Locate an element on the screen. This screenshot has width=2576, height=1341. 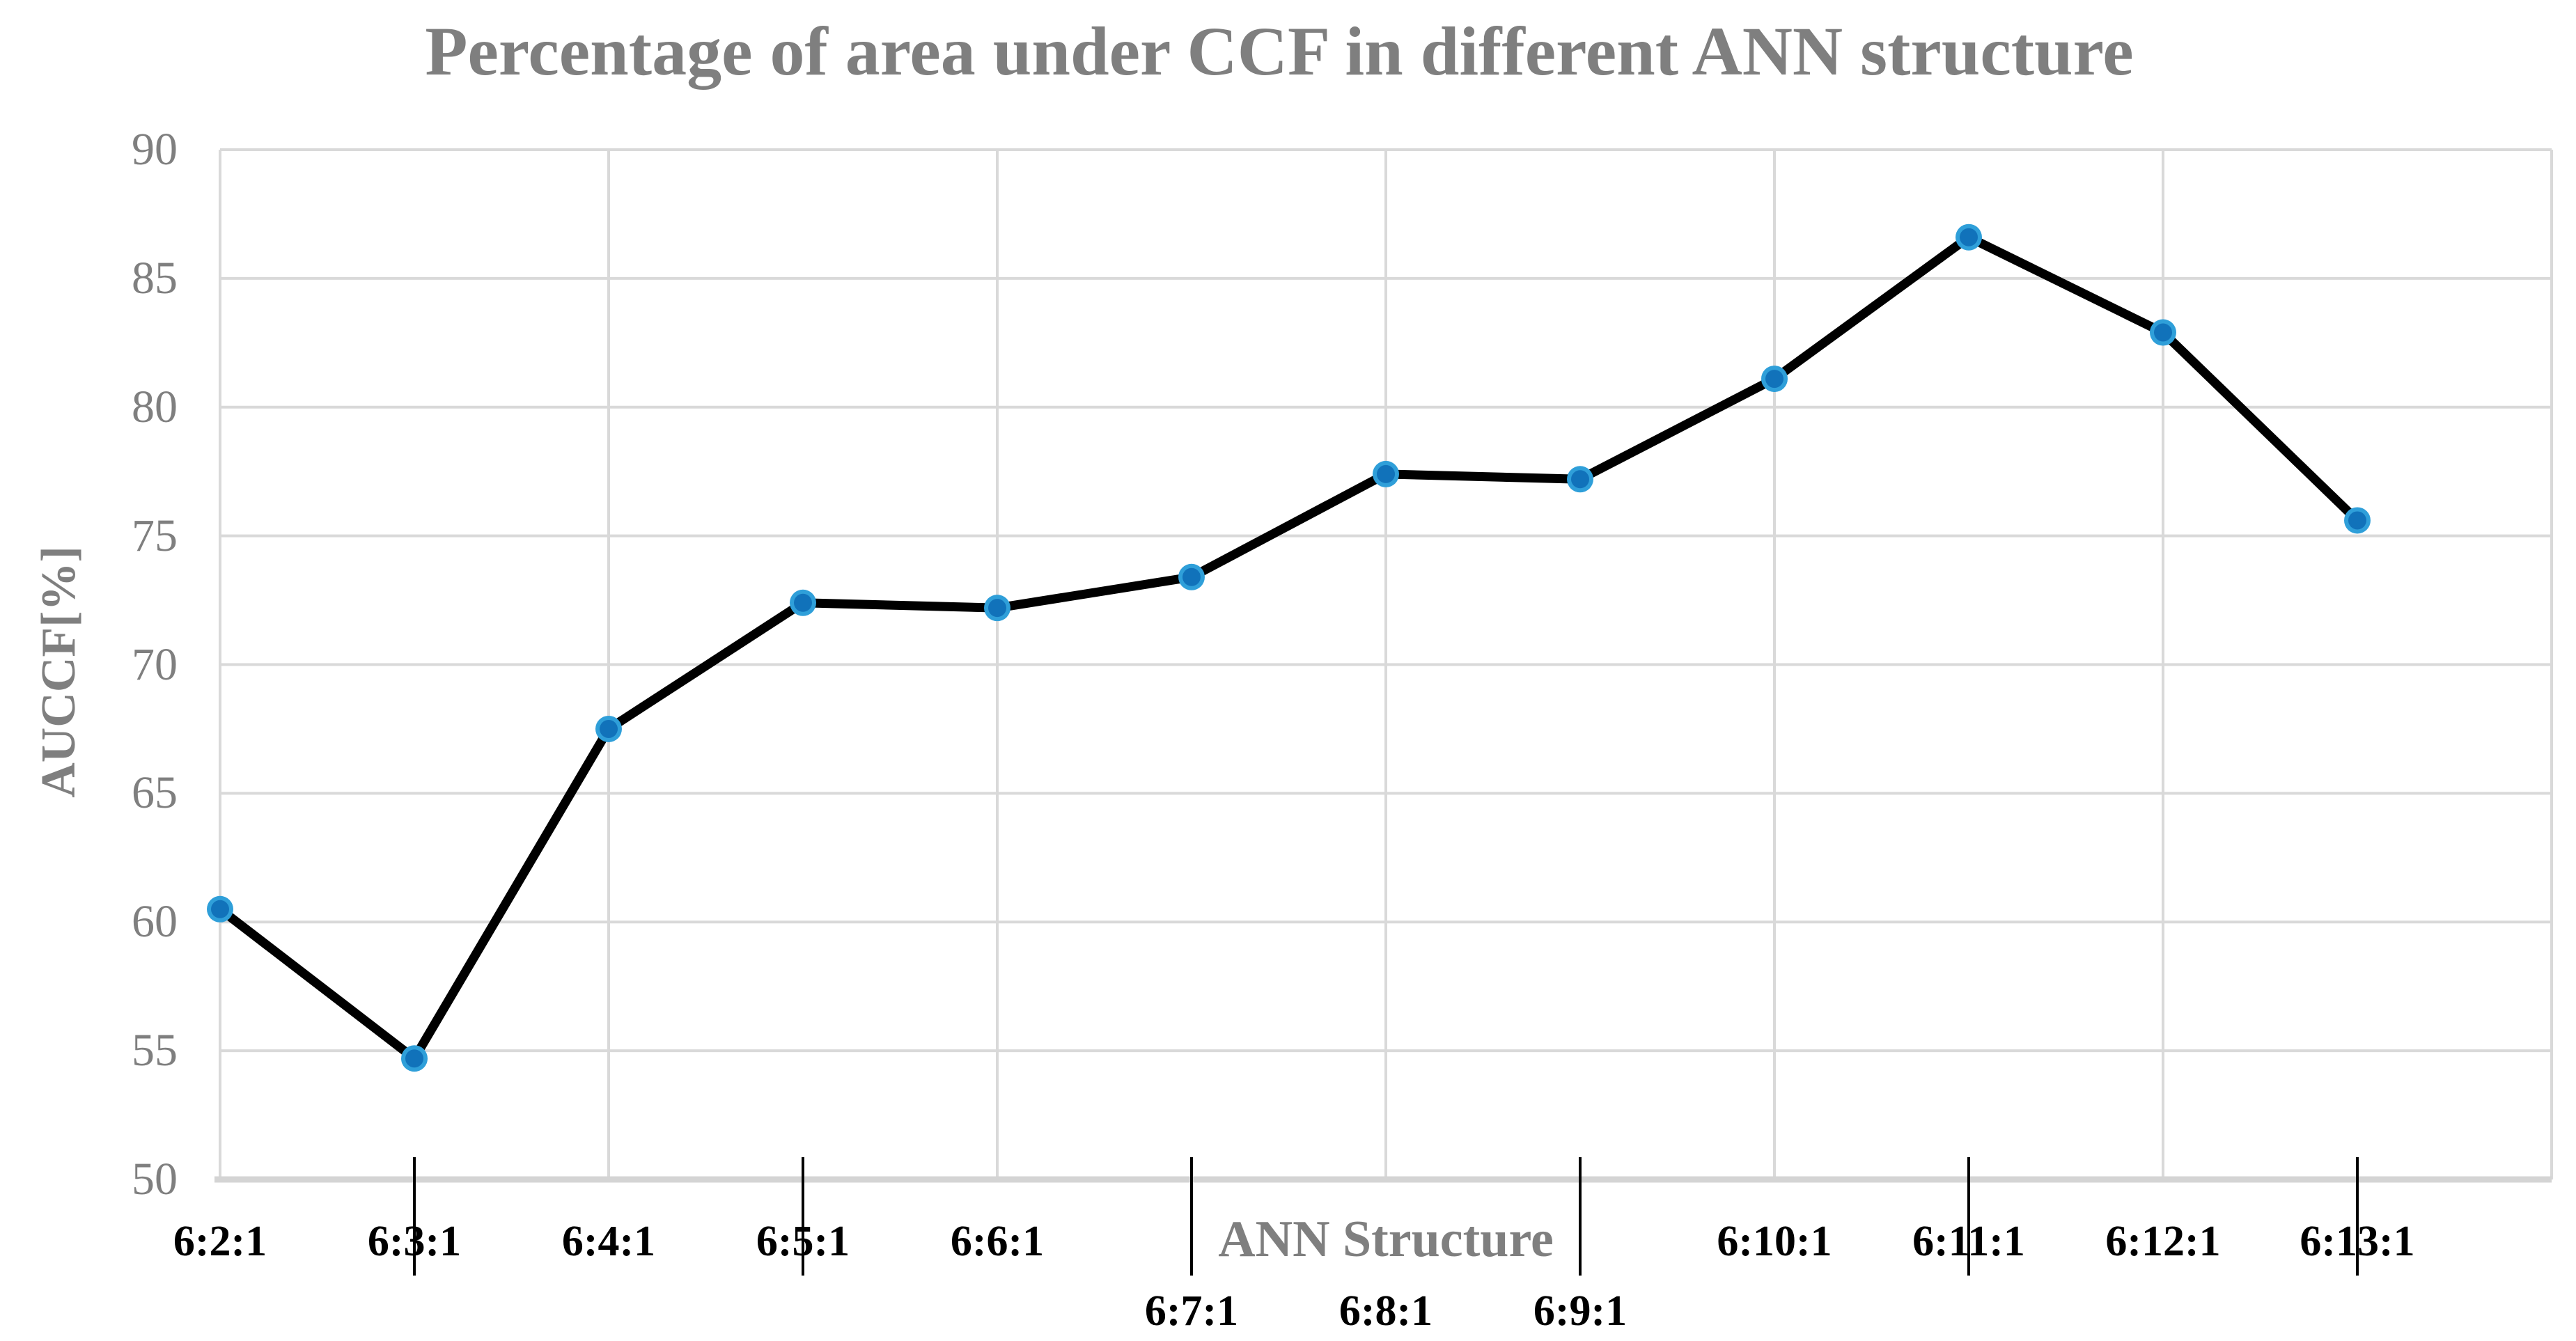
x-tick-label-6:5:1: 6:5:1 is located at coordinates (803, 1241).